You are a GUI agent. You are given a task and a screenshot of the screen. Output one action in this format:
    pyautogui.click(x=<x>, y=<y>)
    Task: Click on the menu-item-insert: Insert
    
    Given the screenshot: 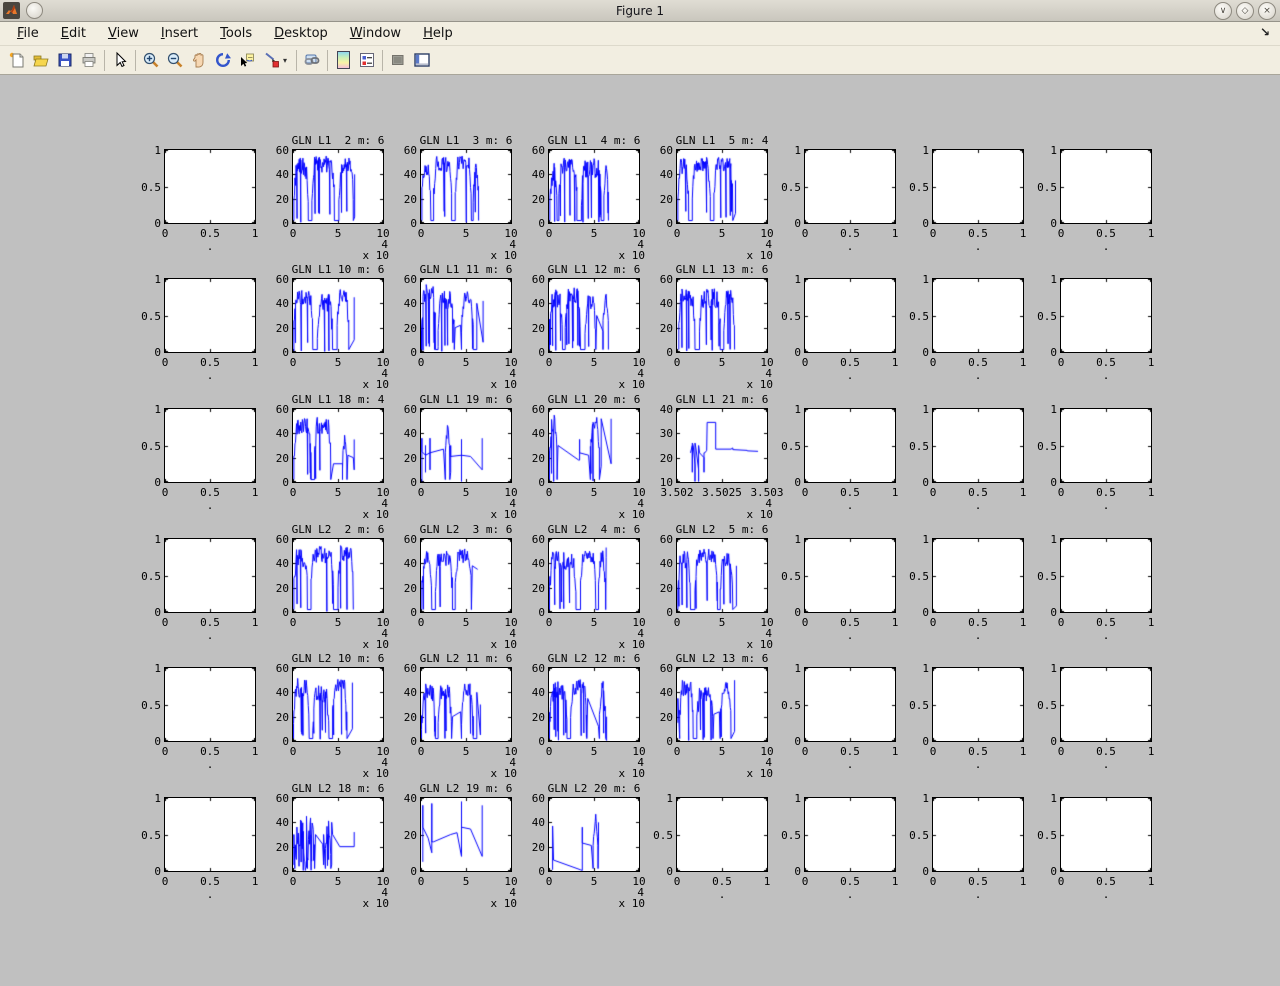 What is the action you would take?
    pyautogui.click(x=179, y=33)
    